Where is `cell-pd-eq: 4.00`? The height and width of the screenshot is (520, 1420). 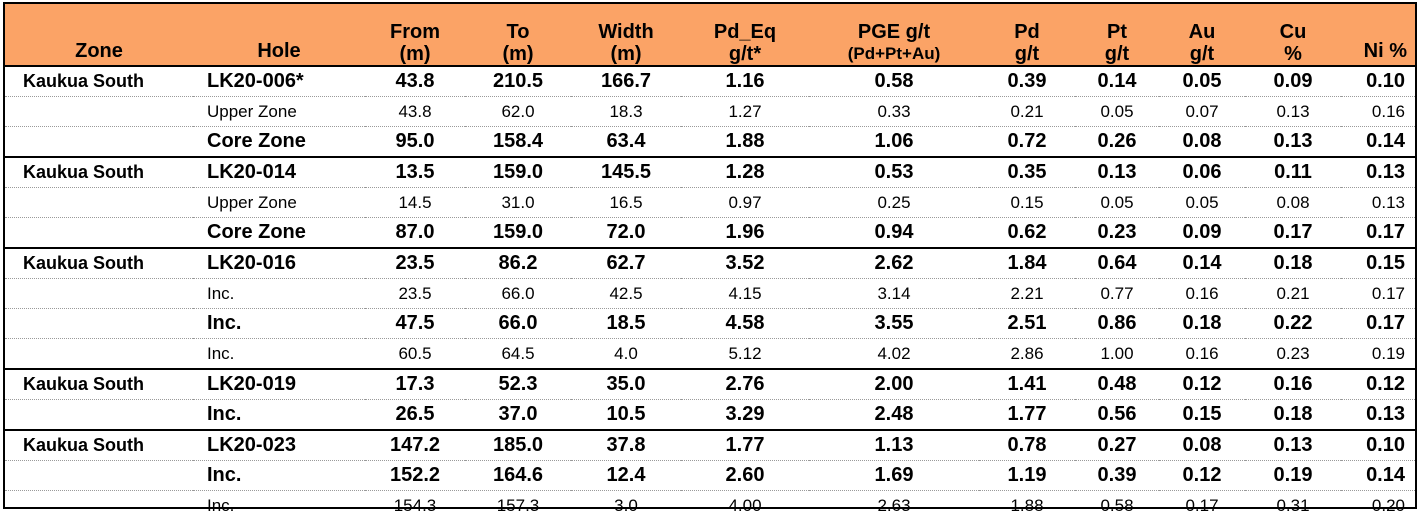 cell-pd-eq: 4.00 is located at coordinates (745, 505).